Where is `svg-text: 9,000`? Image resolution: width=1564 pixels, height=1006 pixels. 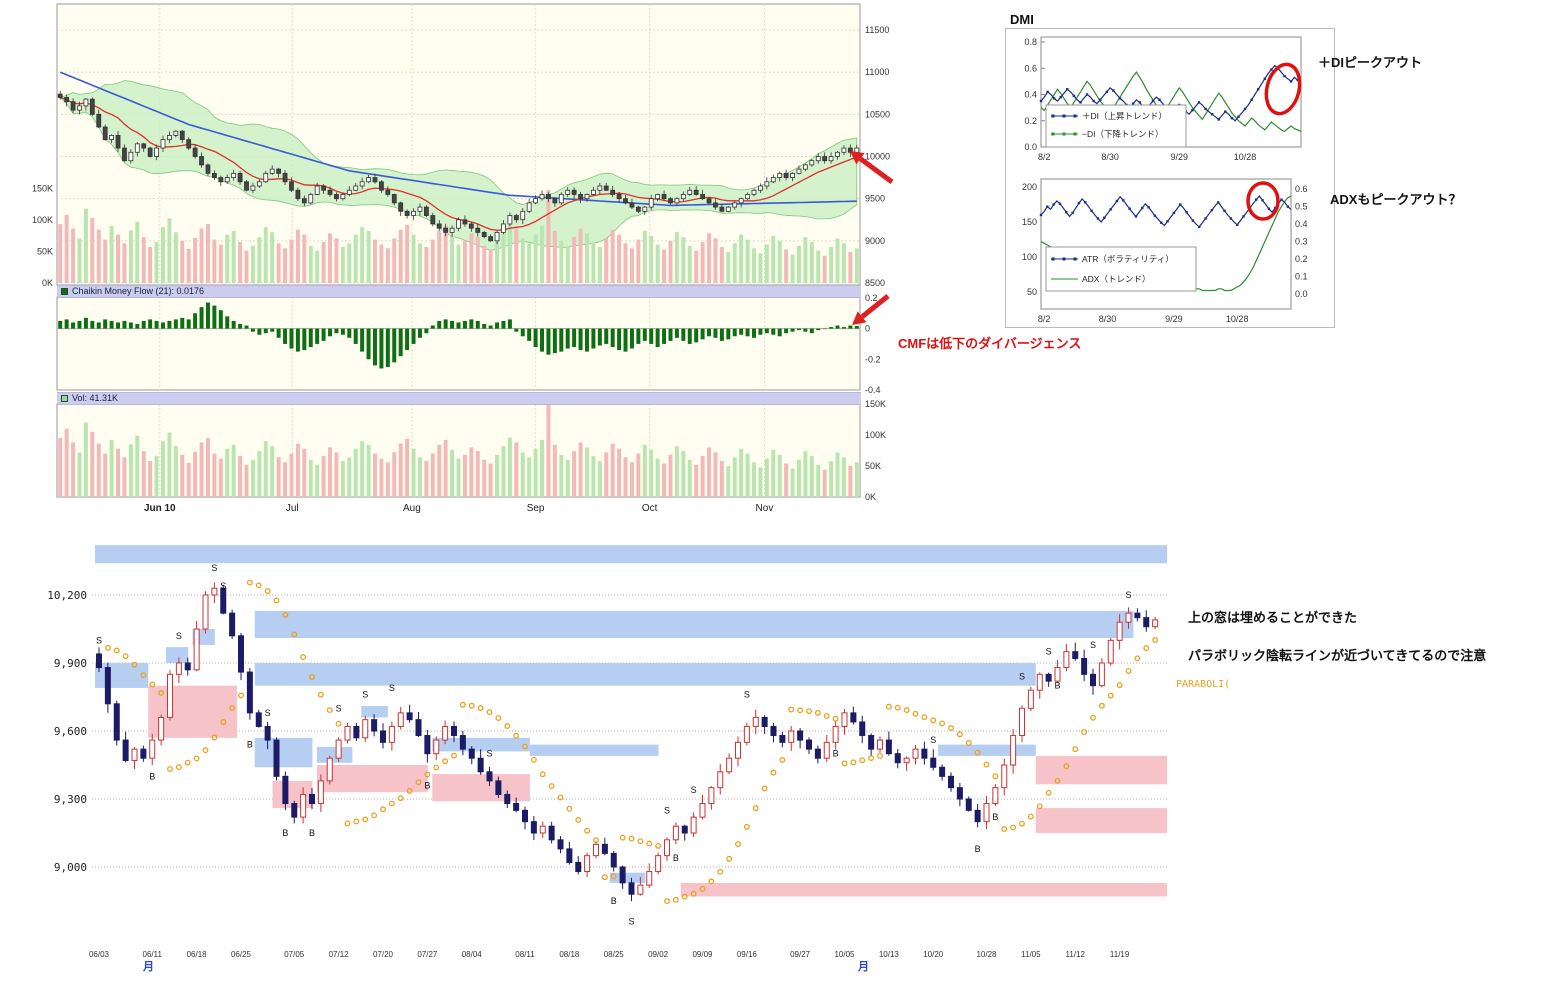 svg-text: 9,000 is located at coordinates (70, 867).